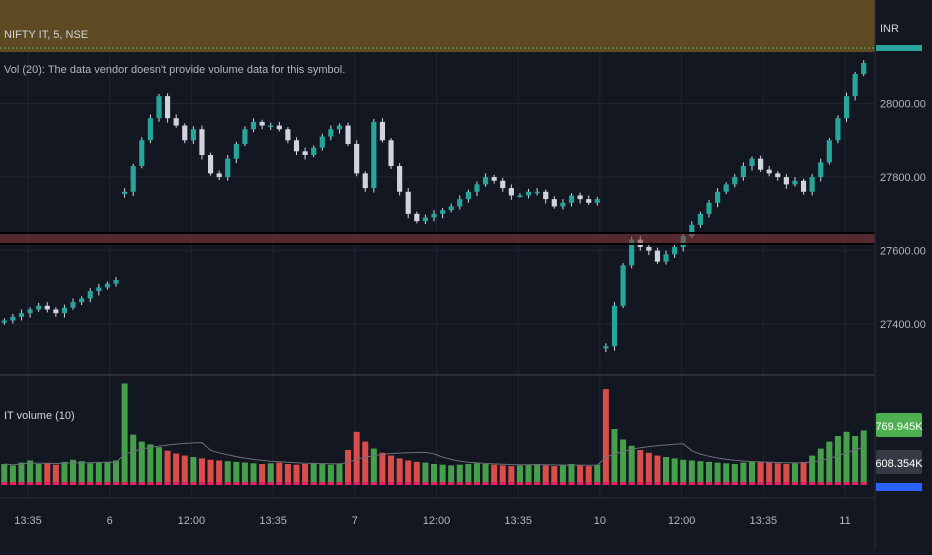 The image size is (932, 555). I want to click on volume-average-value: 608.354K, so click(899, 464).